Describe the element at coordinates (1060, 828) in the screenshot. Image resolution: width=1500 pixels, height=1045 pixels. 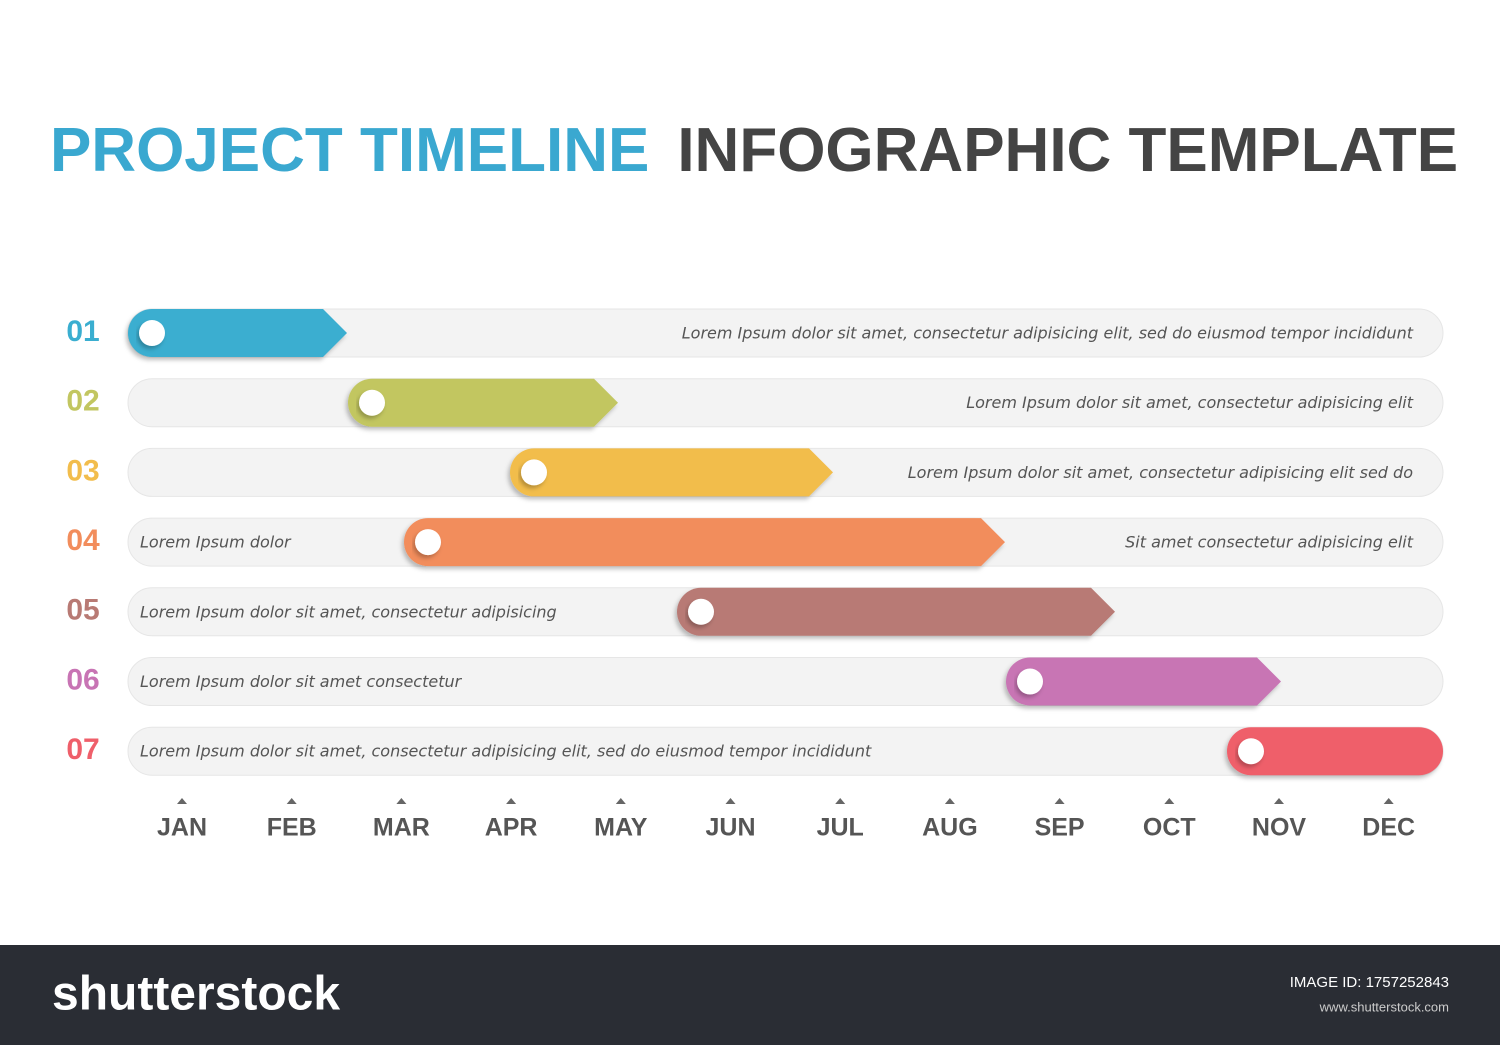
I see `month-label: SEP` at that location.